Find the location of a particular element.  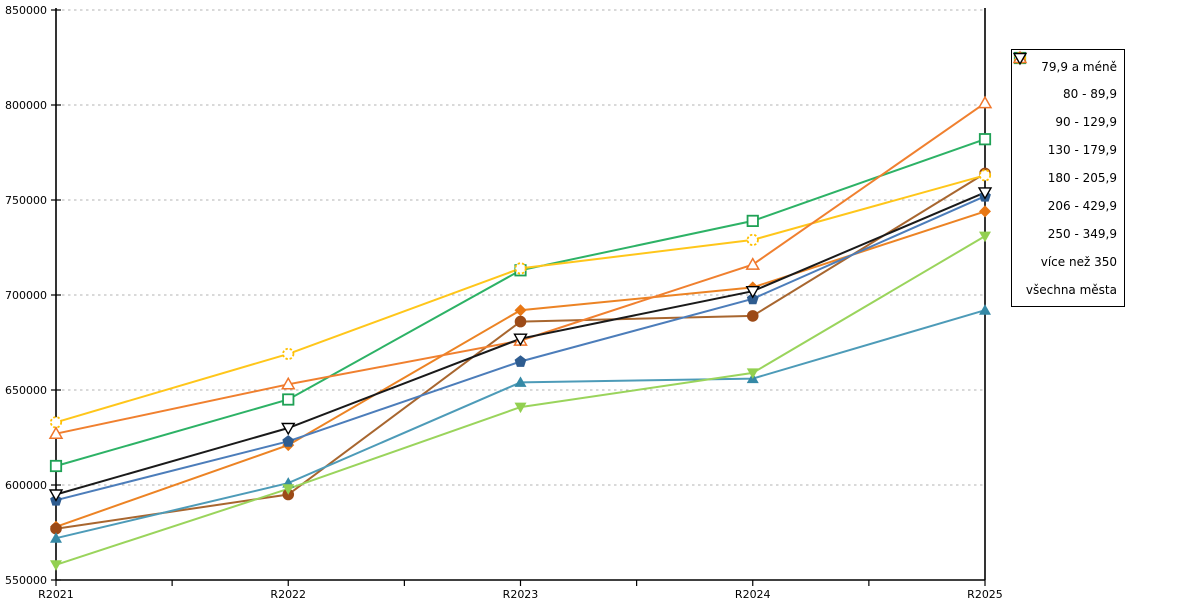

y-tick-label: 750000 is located at coordinates (26, 200).